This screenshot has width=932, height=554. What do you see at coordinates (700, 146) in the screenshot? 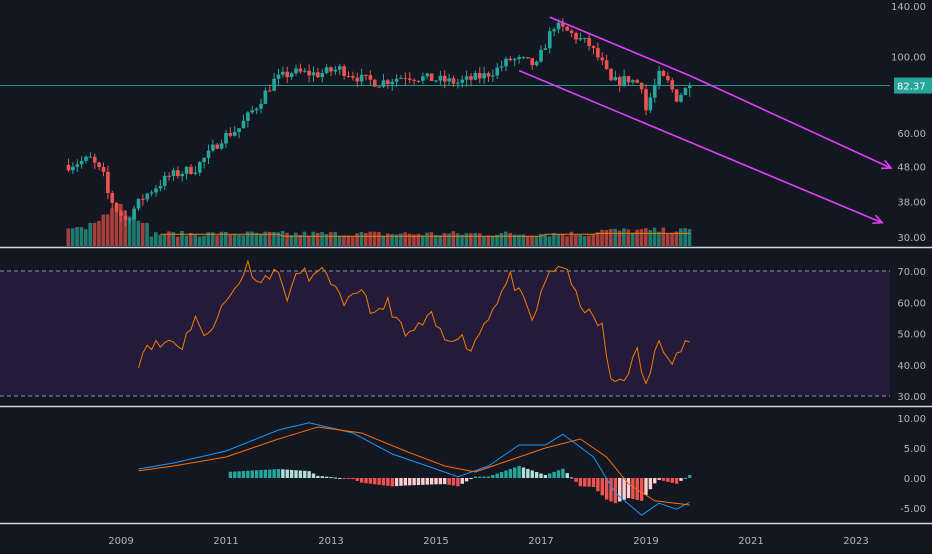
I see `channel-lower-line` at bounding box center [700, 146].